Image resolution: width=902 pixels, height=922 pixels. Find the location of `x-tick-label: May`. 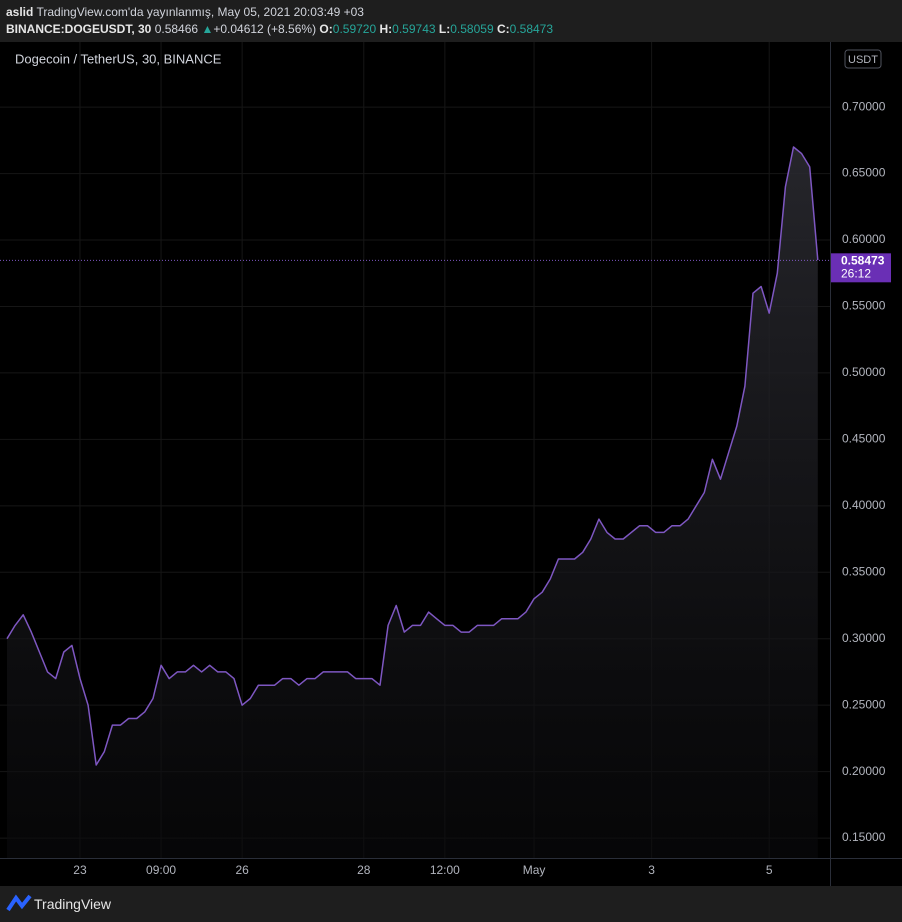

x-tick-label: May is located at coordinates (534, 870).